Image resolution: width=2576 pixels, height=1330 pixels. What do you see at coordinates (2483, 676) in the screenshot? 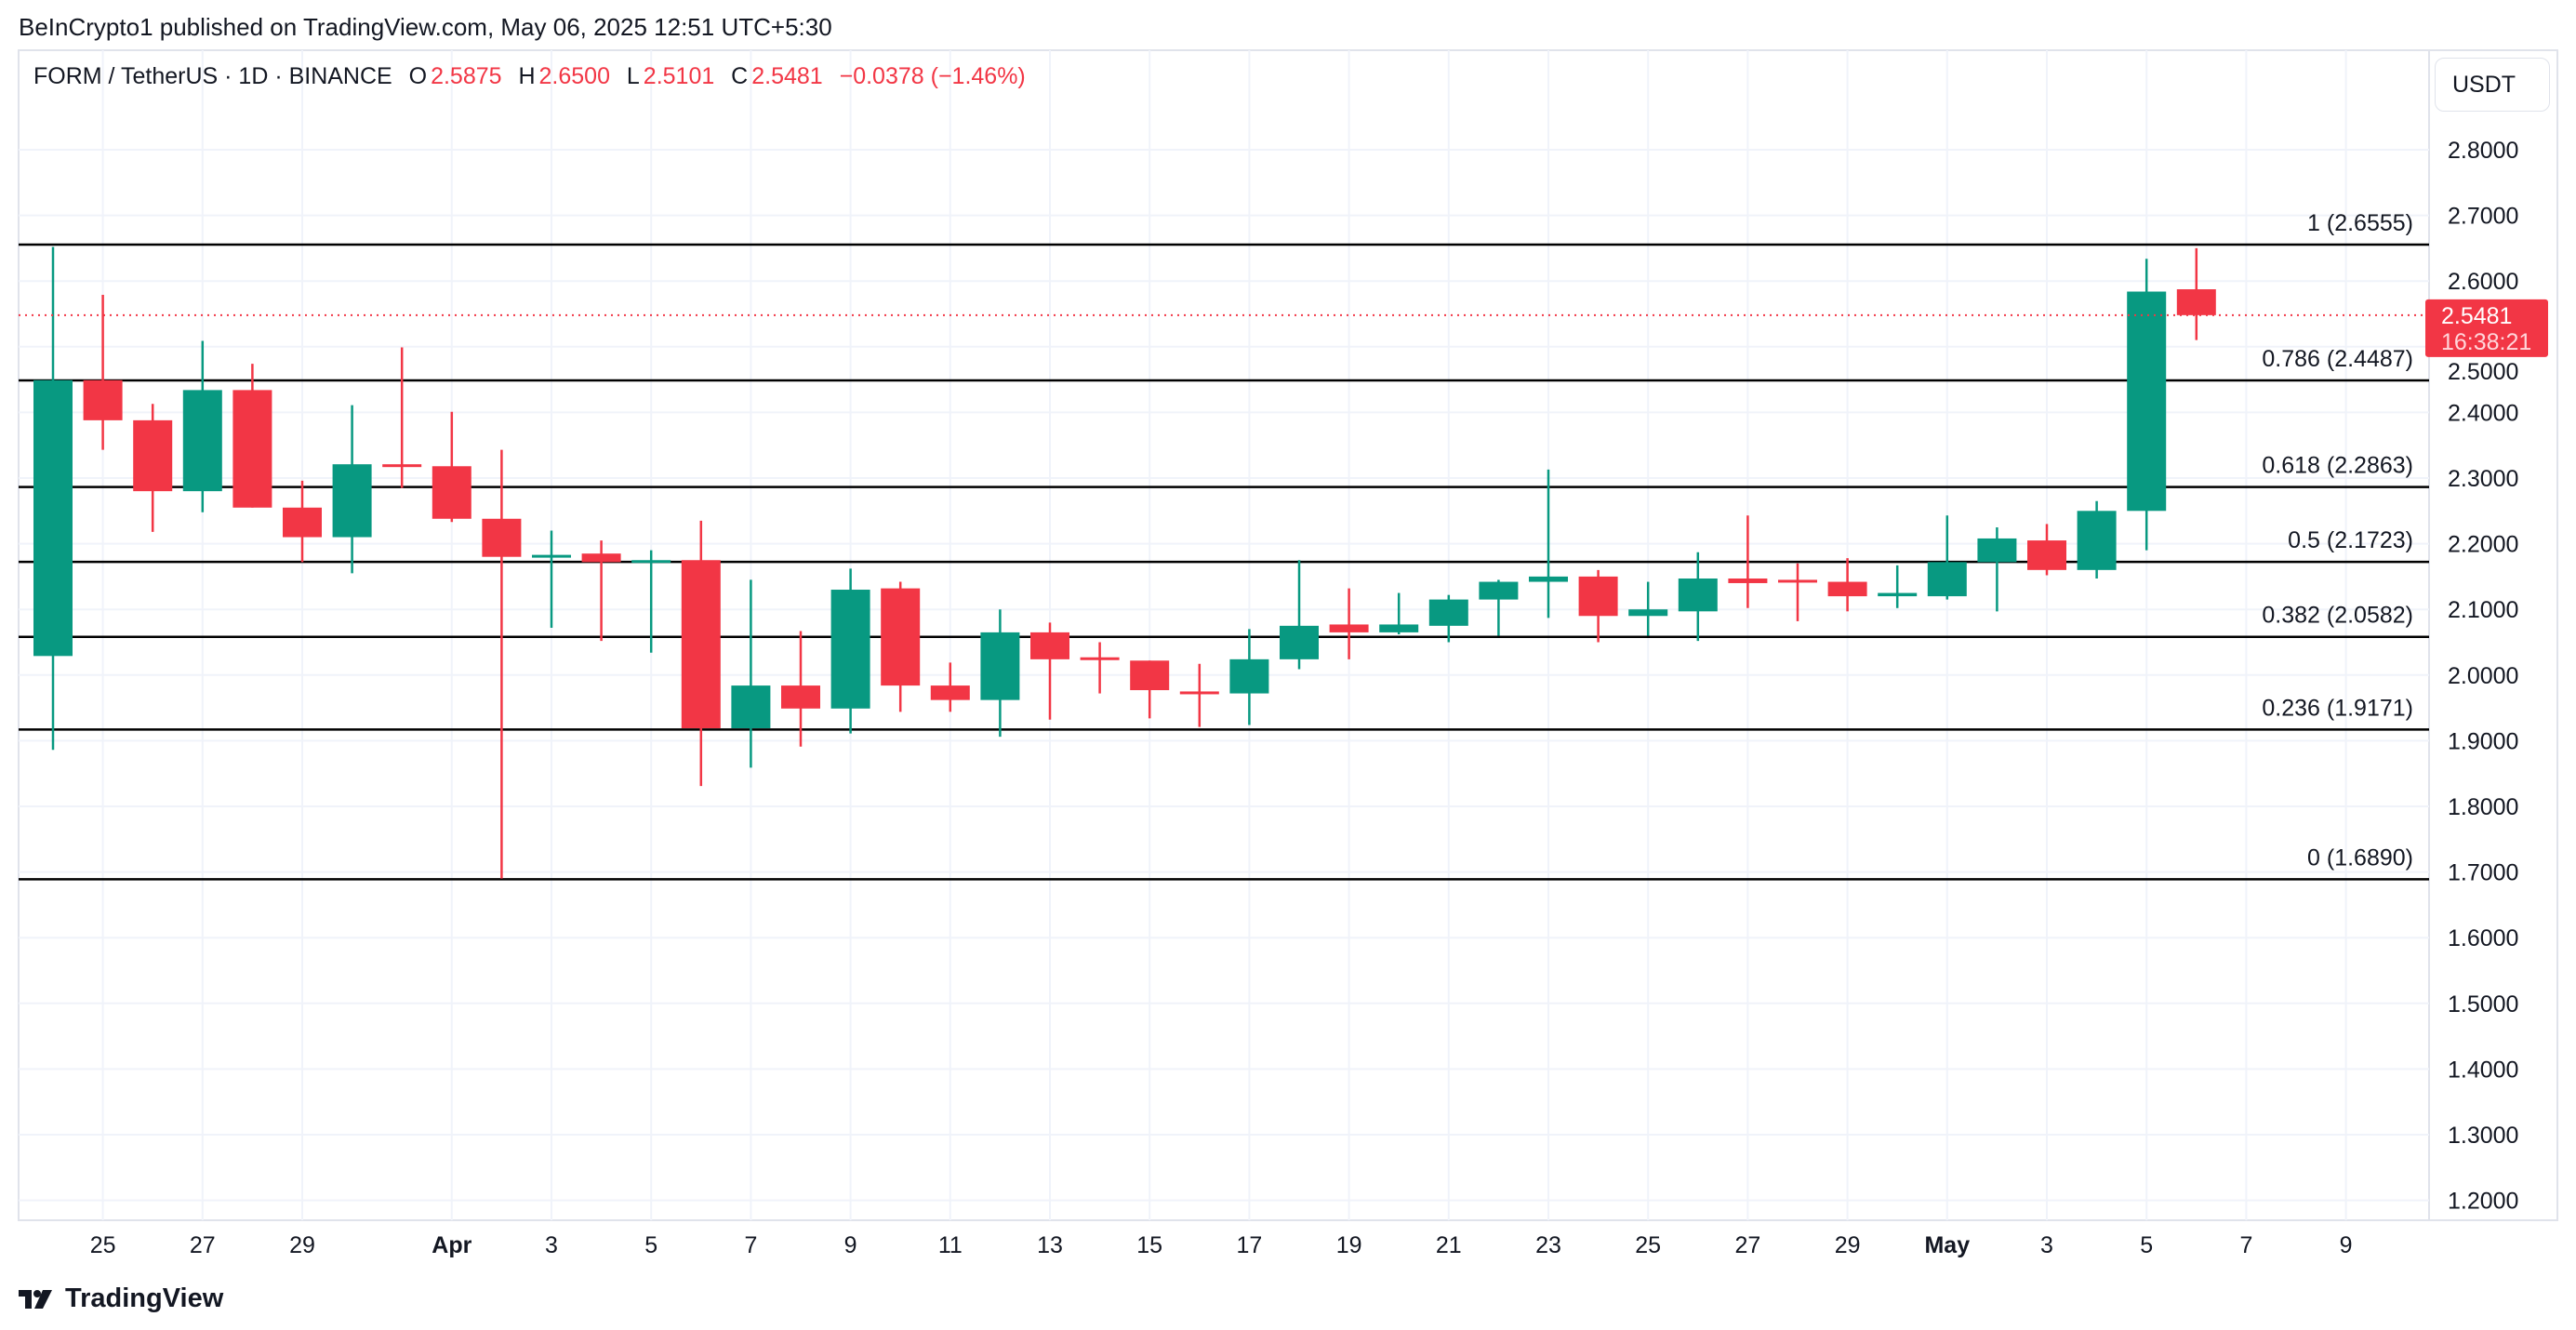
I see `price-tick-label: 2.0000` at bounding box center [2483, 676].